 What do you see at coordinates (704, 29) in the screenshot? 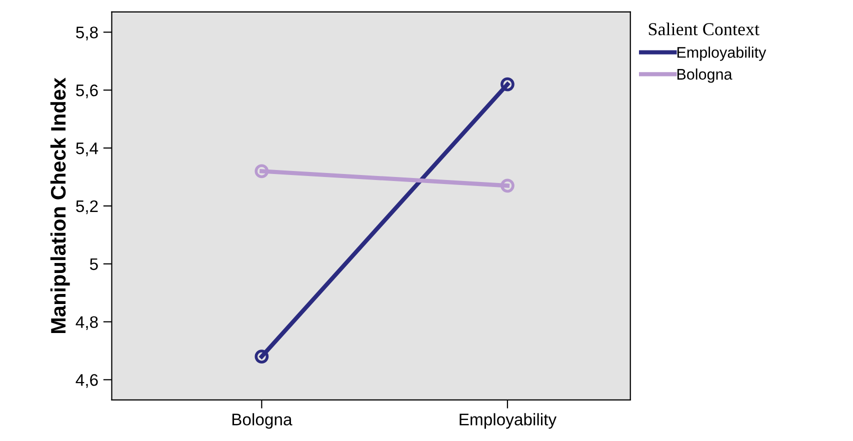
I see `legend-title: Salient Context` at bounding box center [704, 29].